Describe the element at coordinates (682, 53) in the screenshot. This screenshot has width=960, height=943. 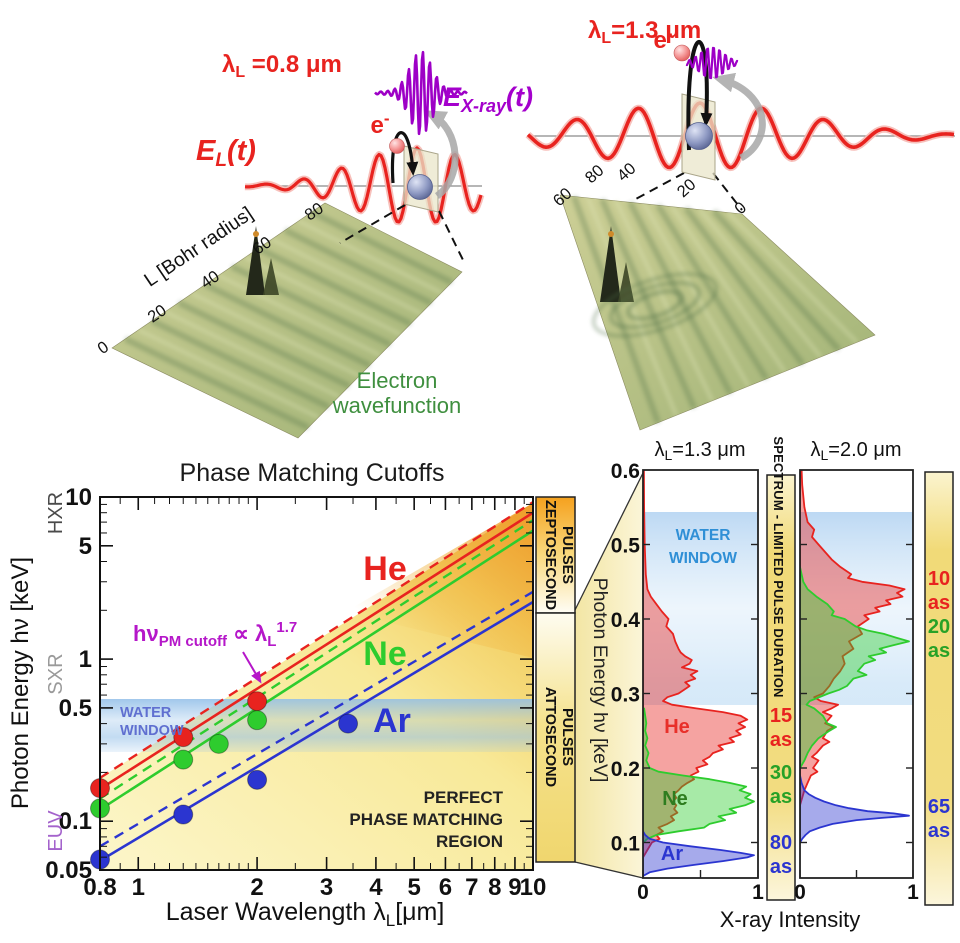
I see `electron-ball-right` at that location.